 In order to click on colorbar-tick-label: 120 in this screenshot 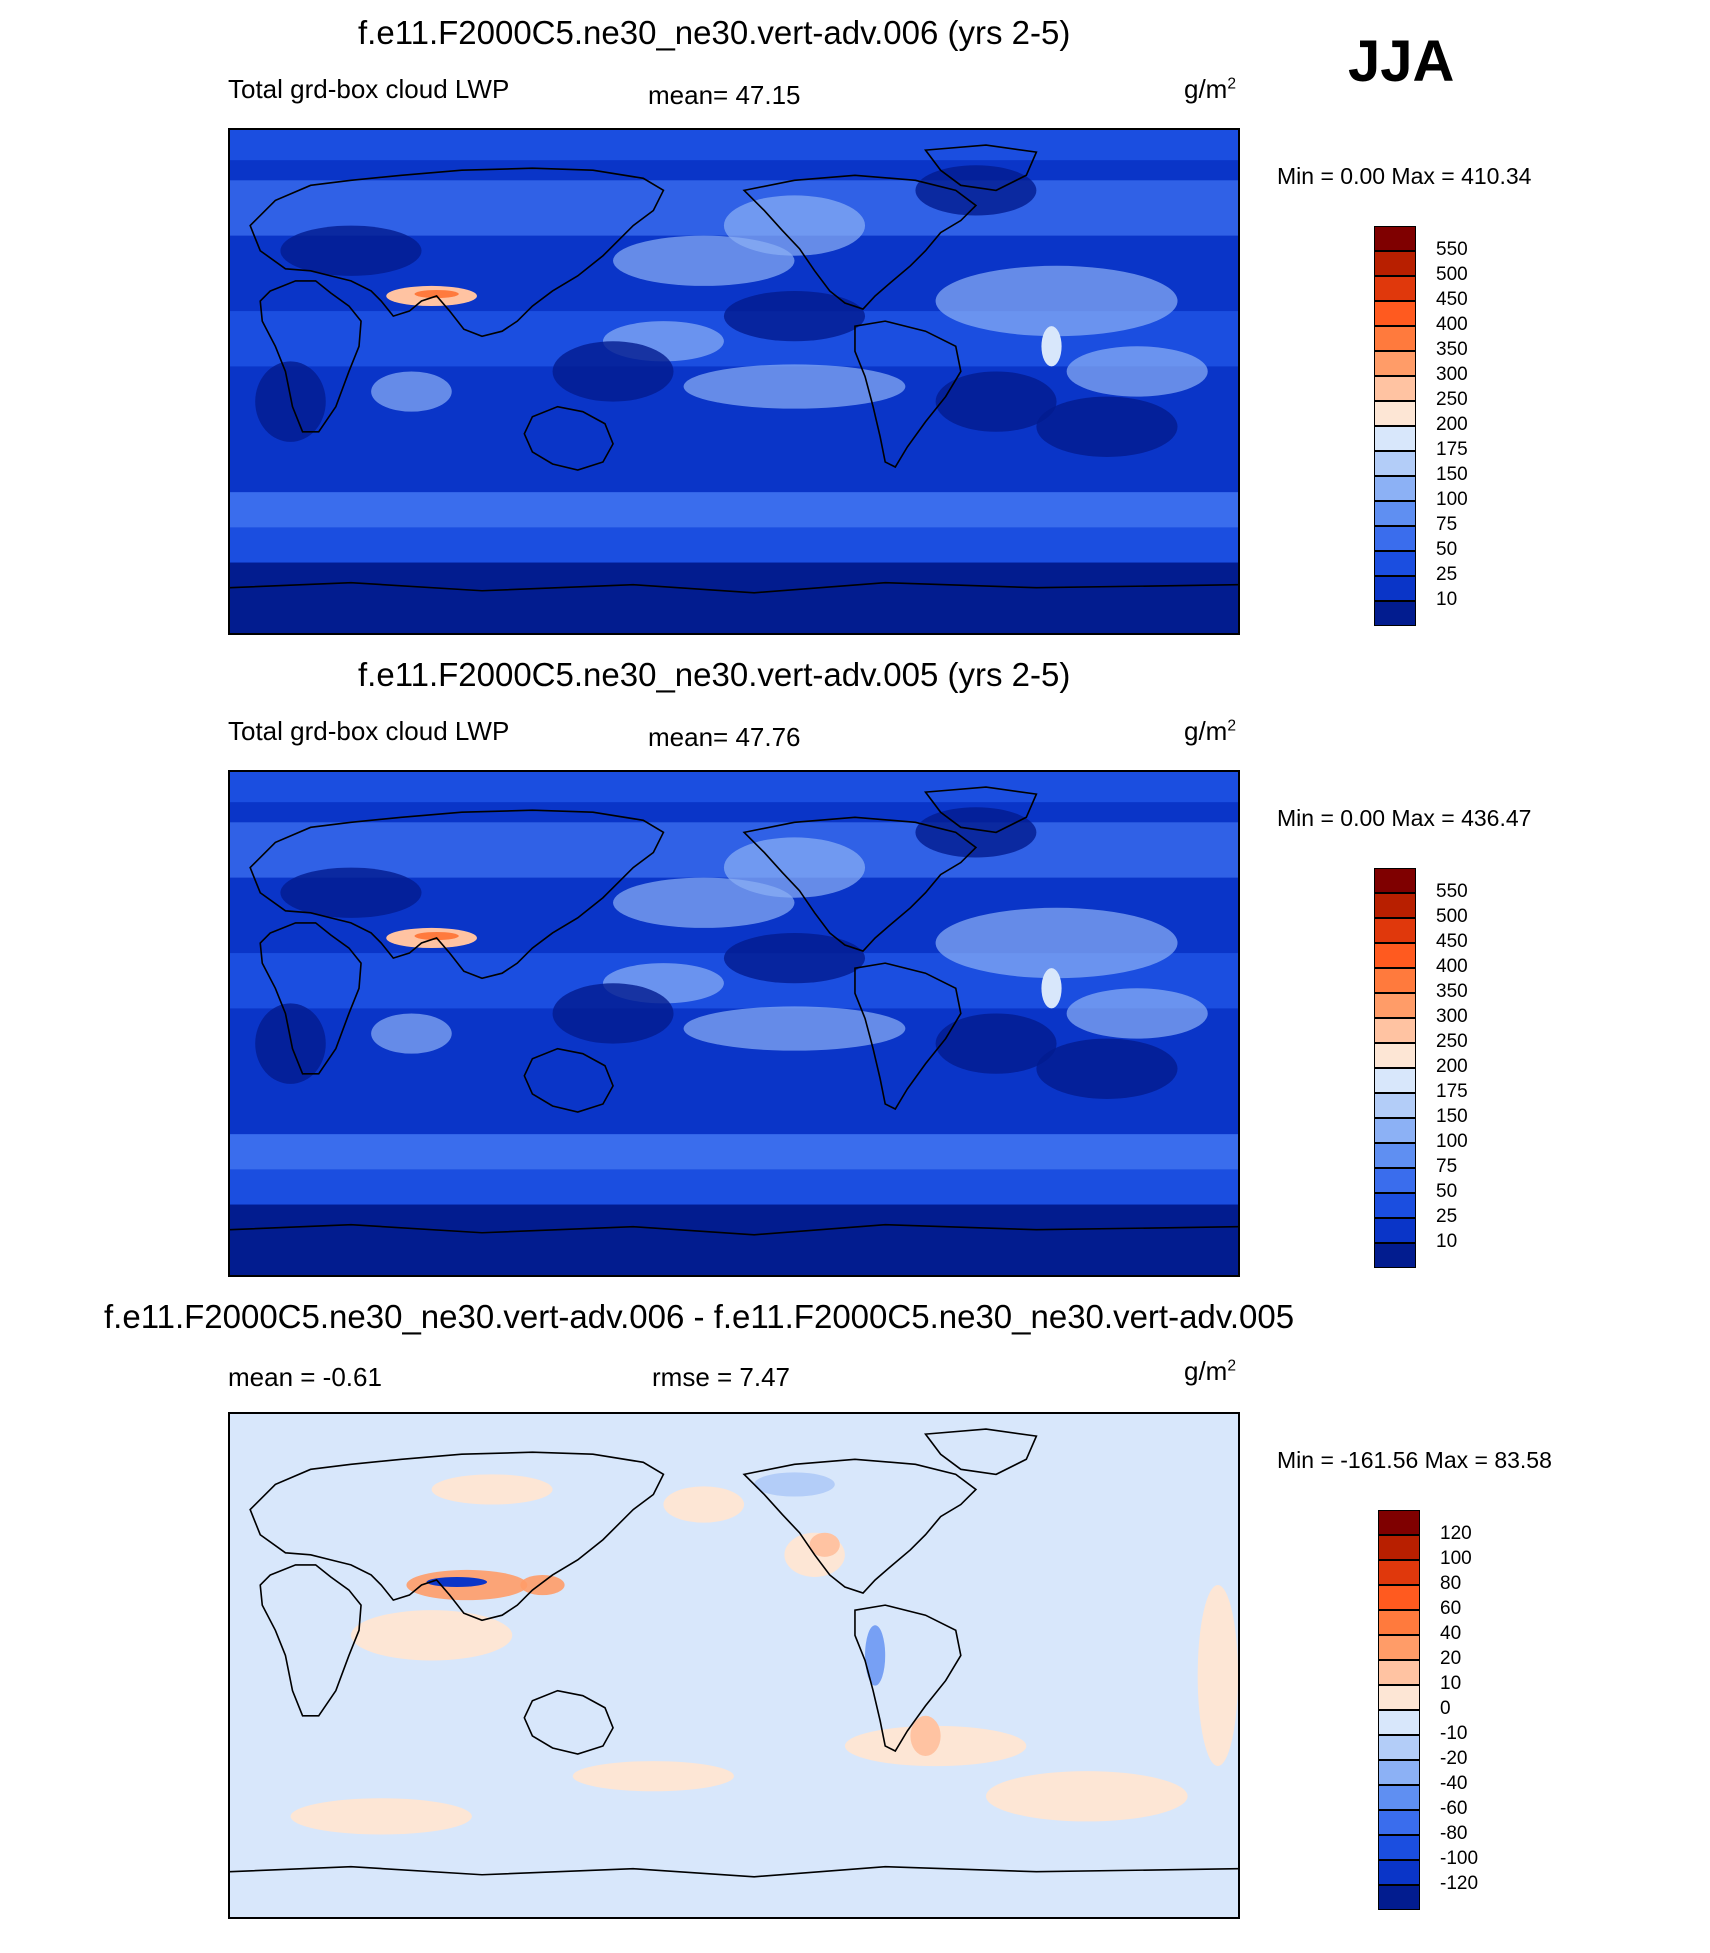, I will do `click(1456, 1533)`.